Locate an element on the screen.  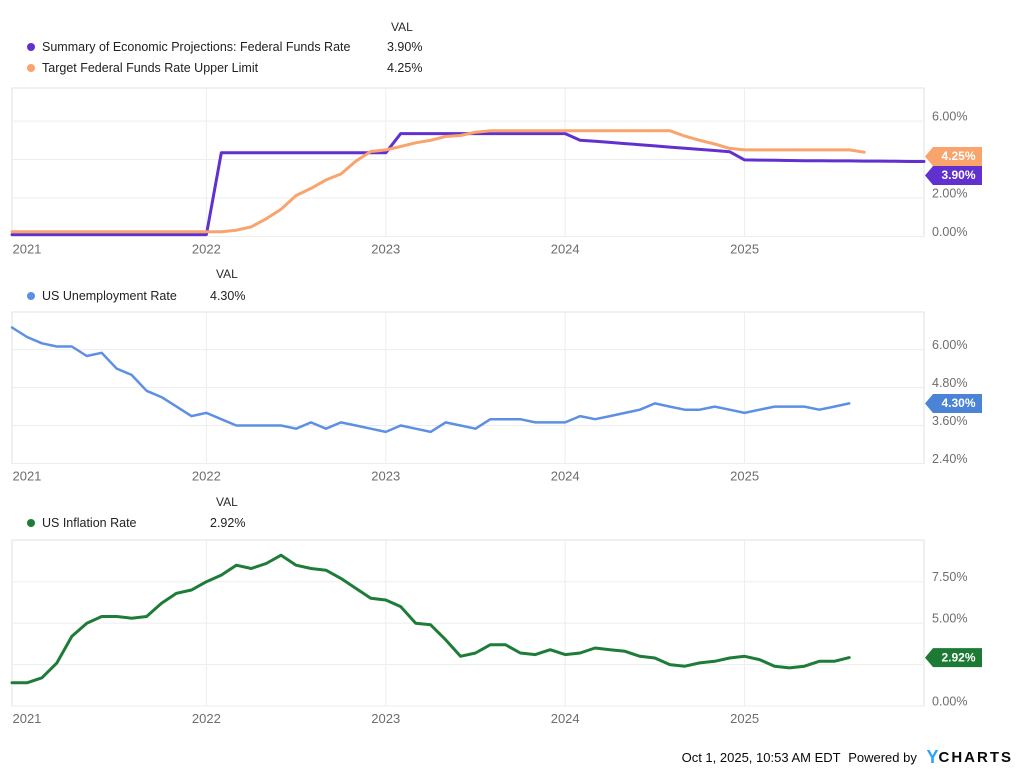
fed-funds-value-badge-label: 3.90% is located at coordinates (958, 175).